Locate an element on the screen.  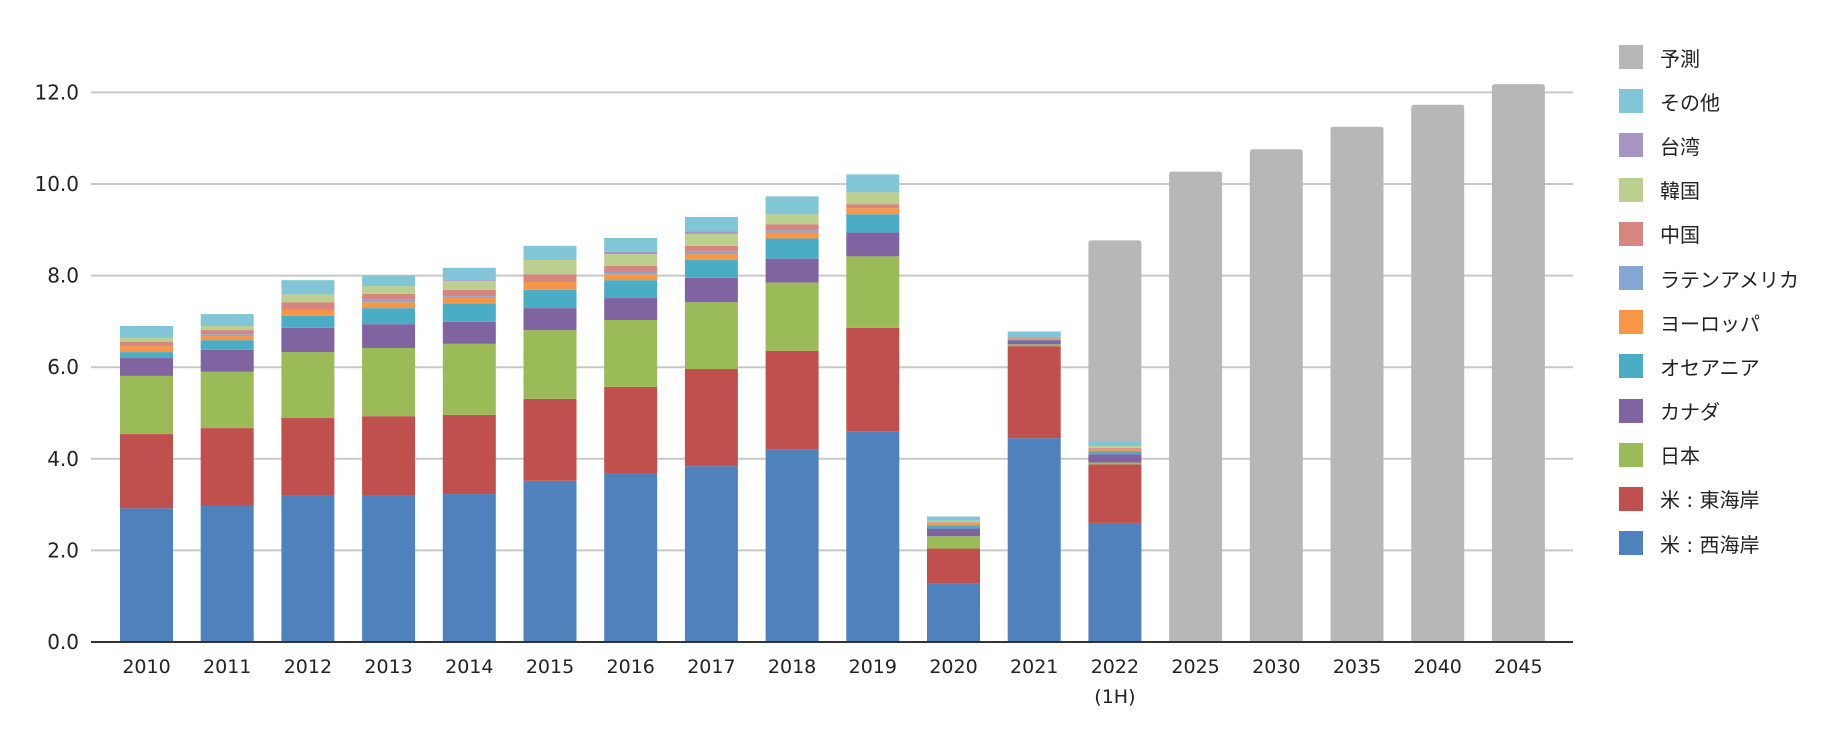
x-tick-label: 2017 is located at coordinates (711, 667).